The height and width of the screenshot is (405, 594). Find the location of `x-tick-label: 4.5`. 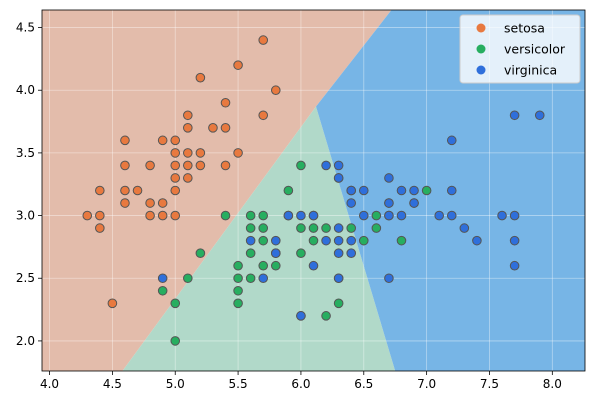

x-tick-label: 4.5 is located at coordinates (112, 384).